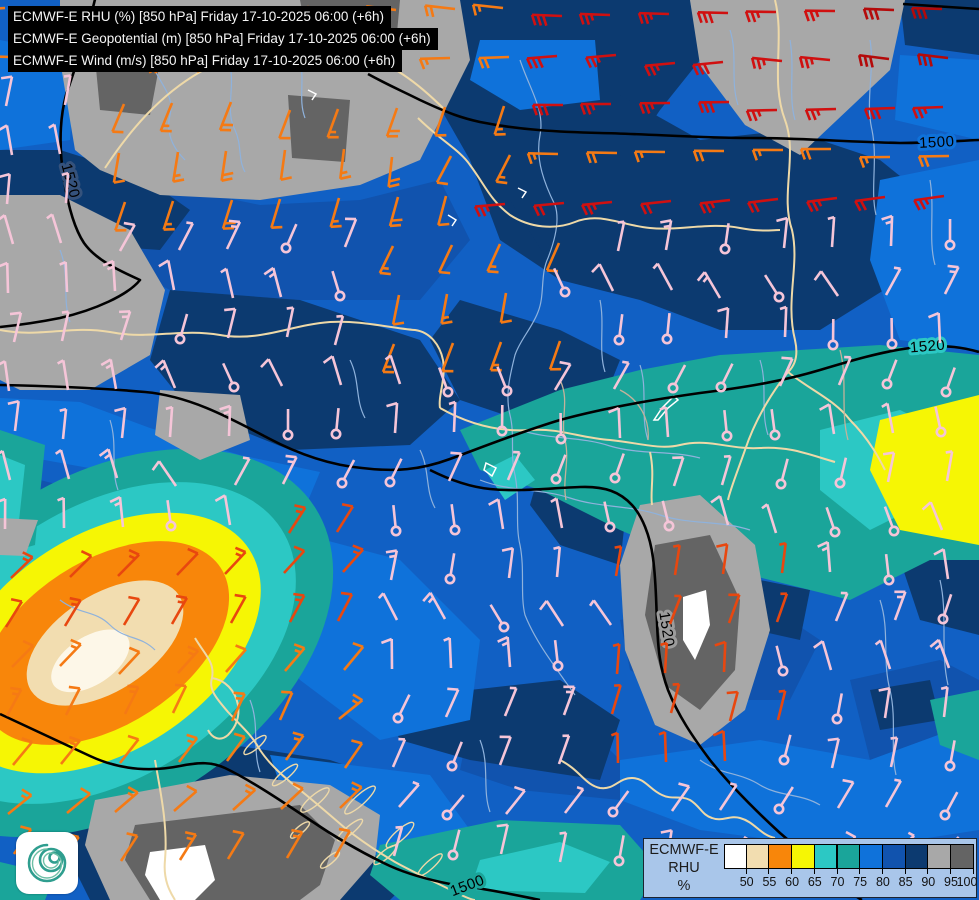 The image size is (979, 900). I want to click on legend-title: ECMWF-E RHU %, so click(684, 868).